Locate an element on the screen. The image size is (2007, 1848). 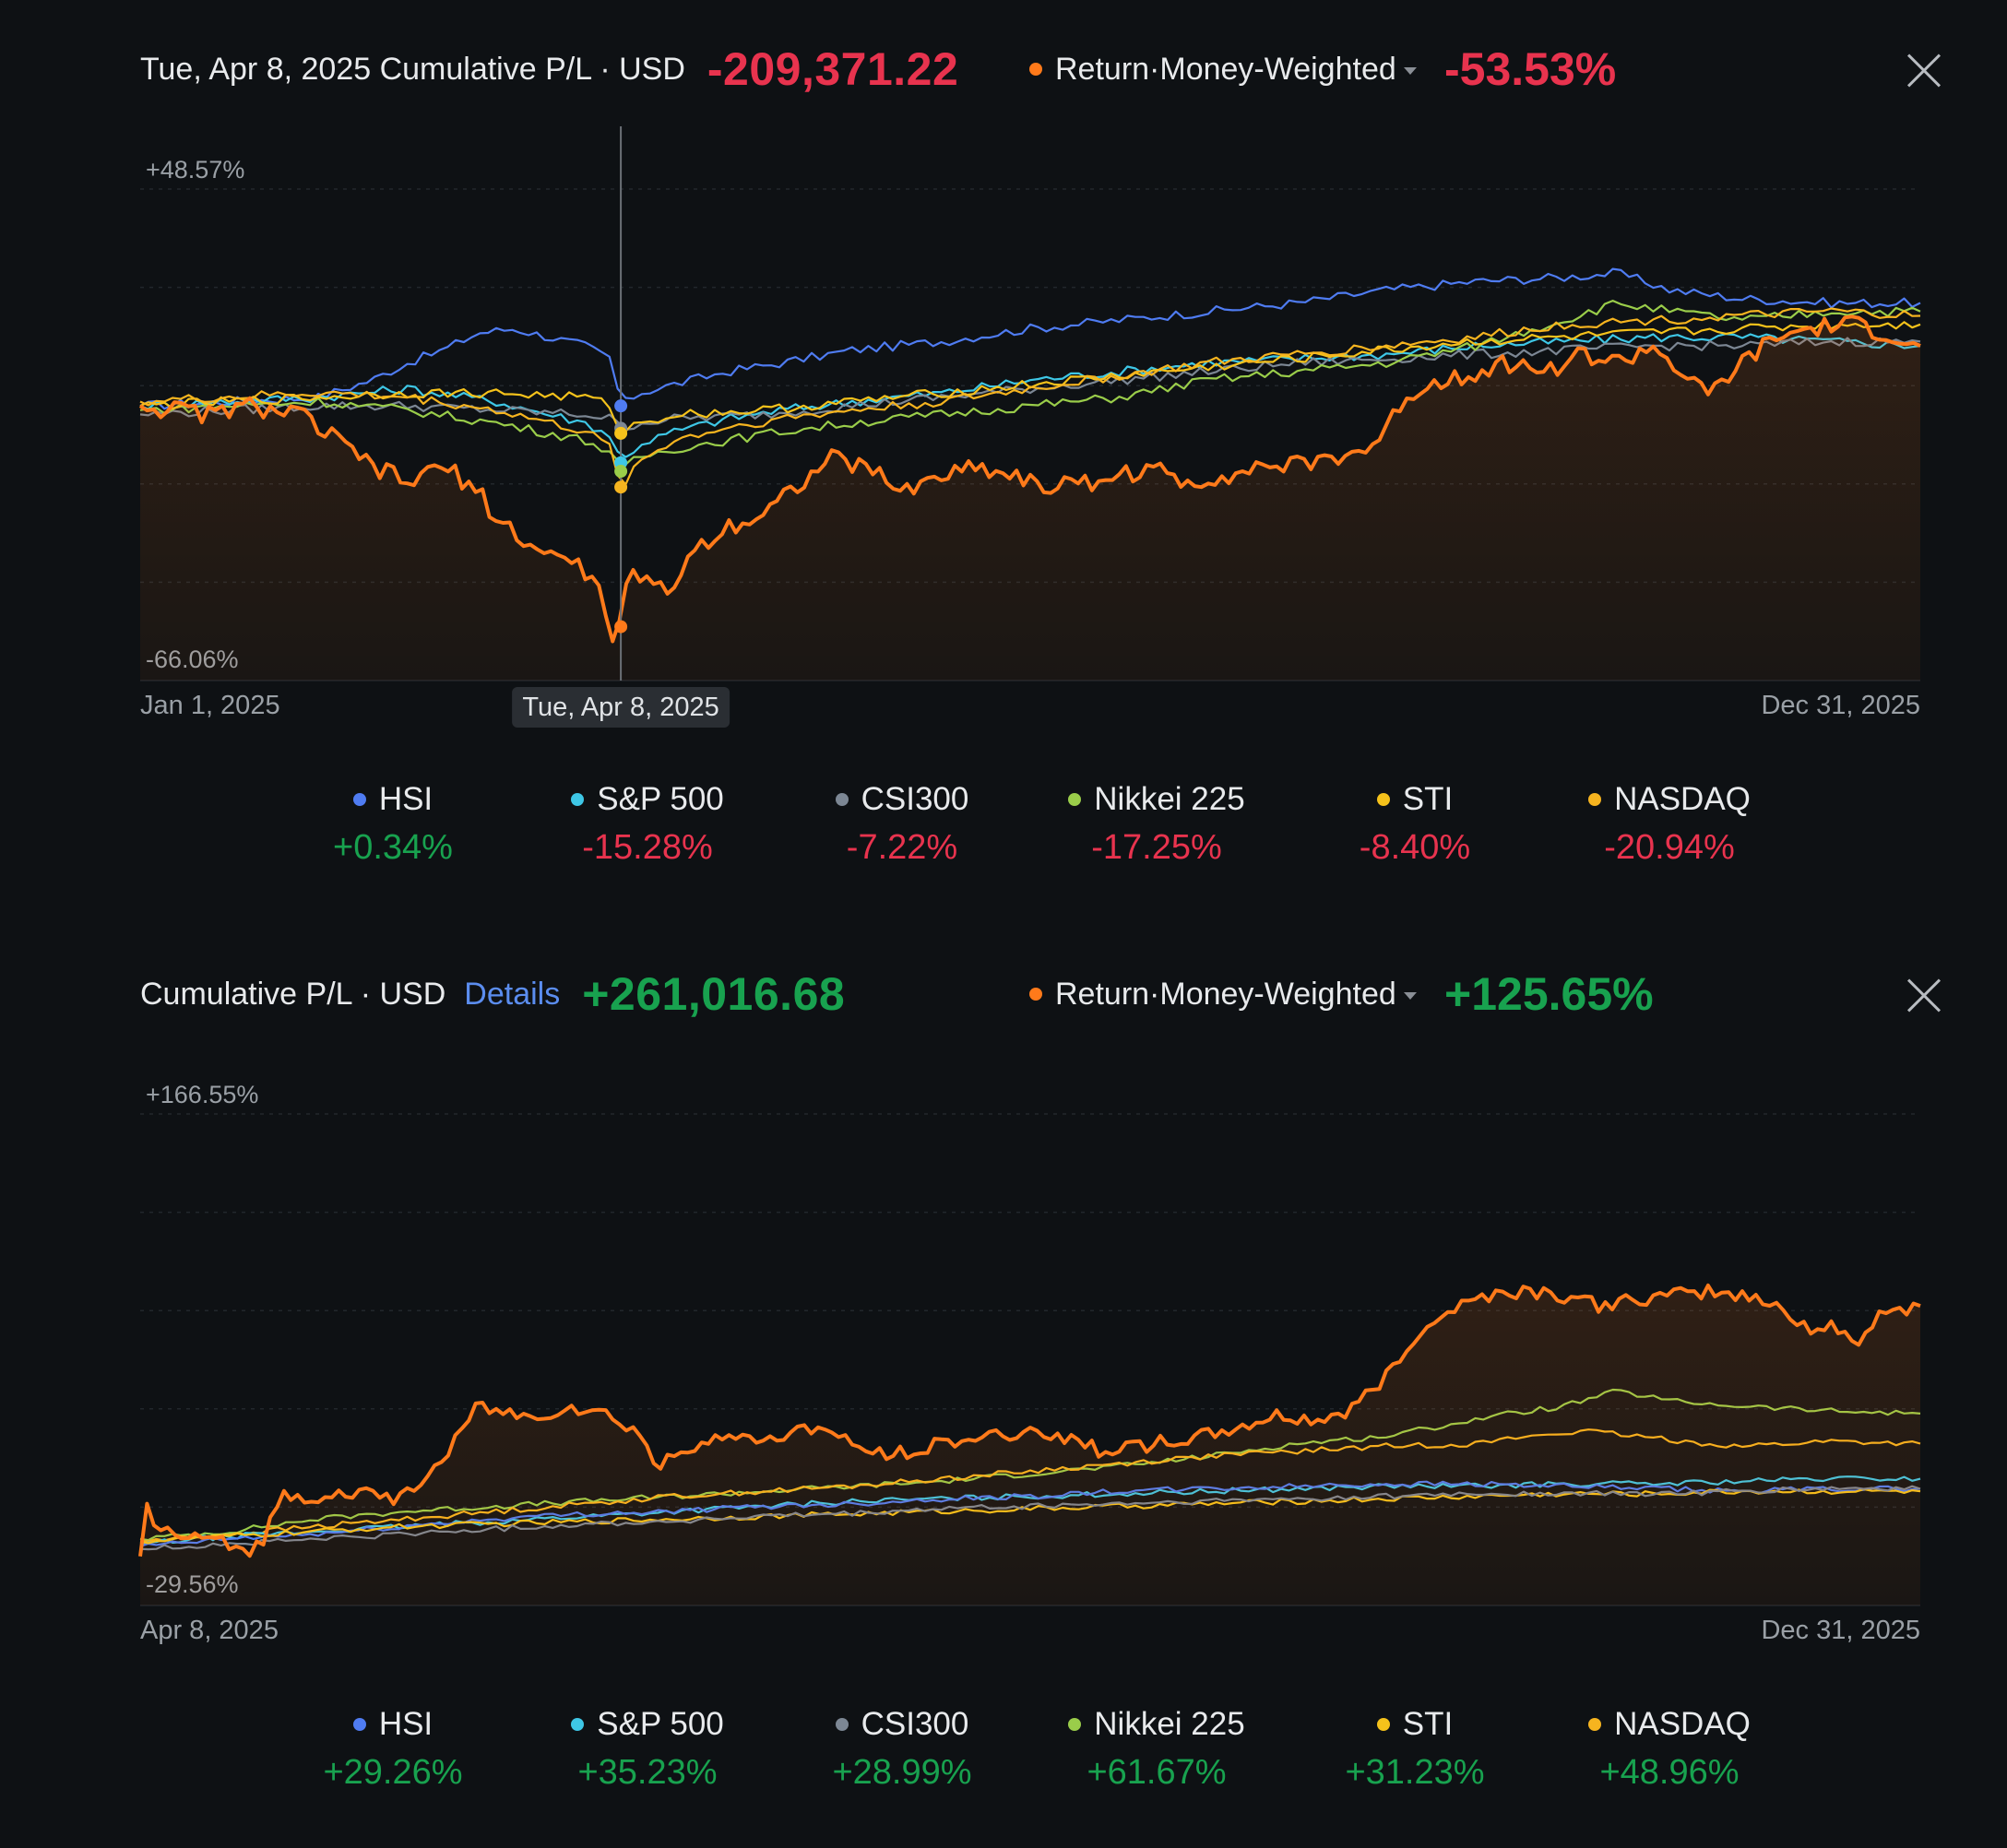
legend-item-hsi: HSI +29.26% is located at coordinates (393, 1747).